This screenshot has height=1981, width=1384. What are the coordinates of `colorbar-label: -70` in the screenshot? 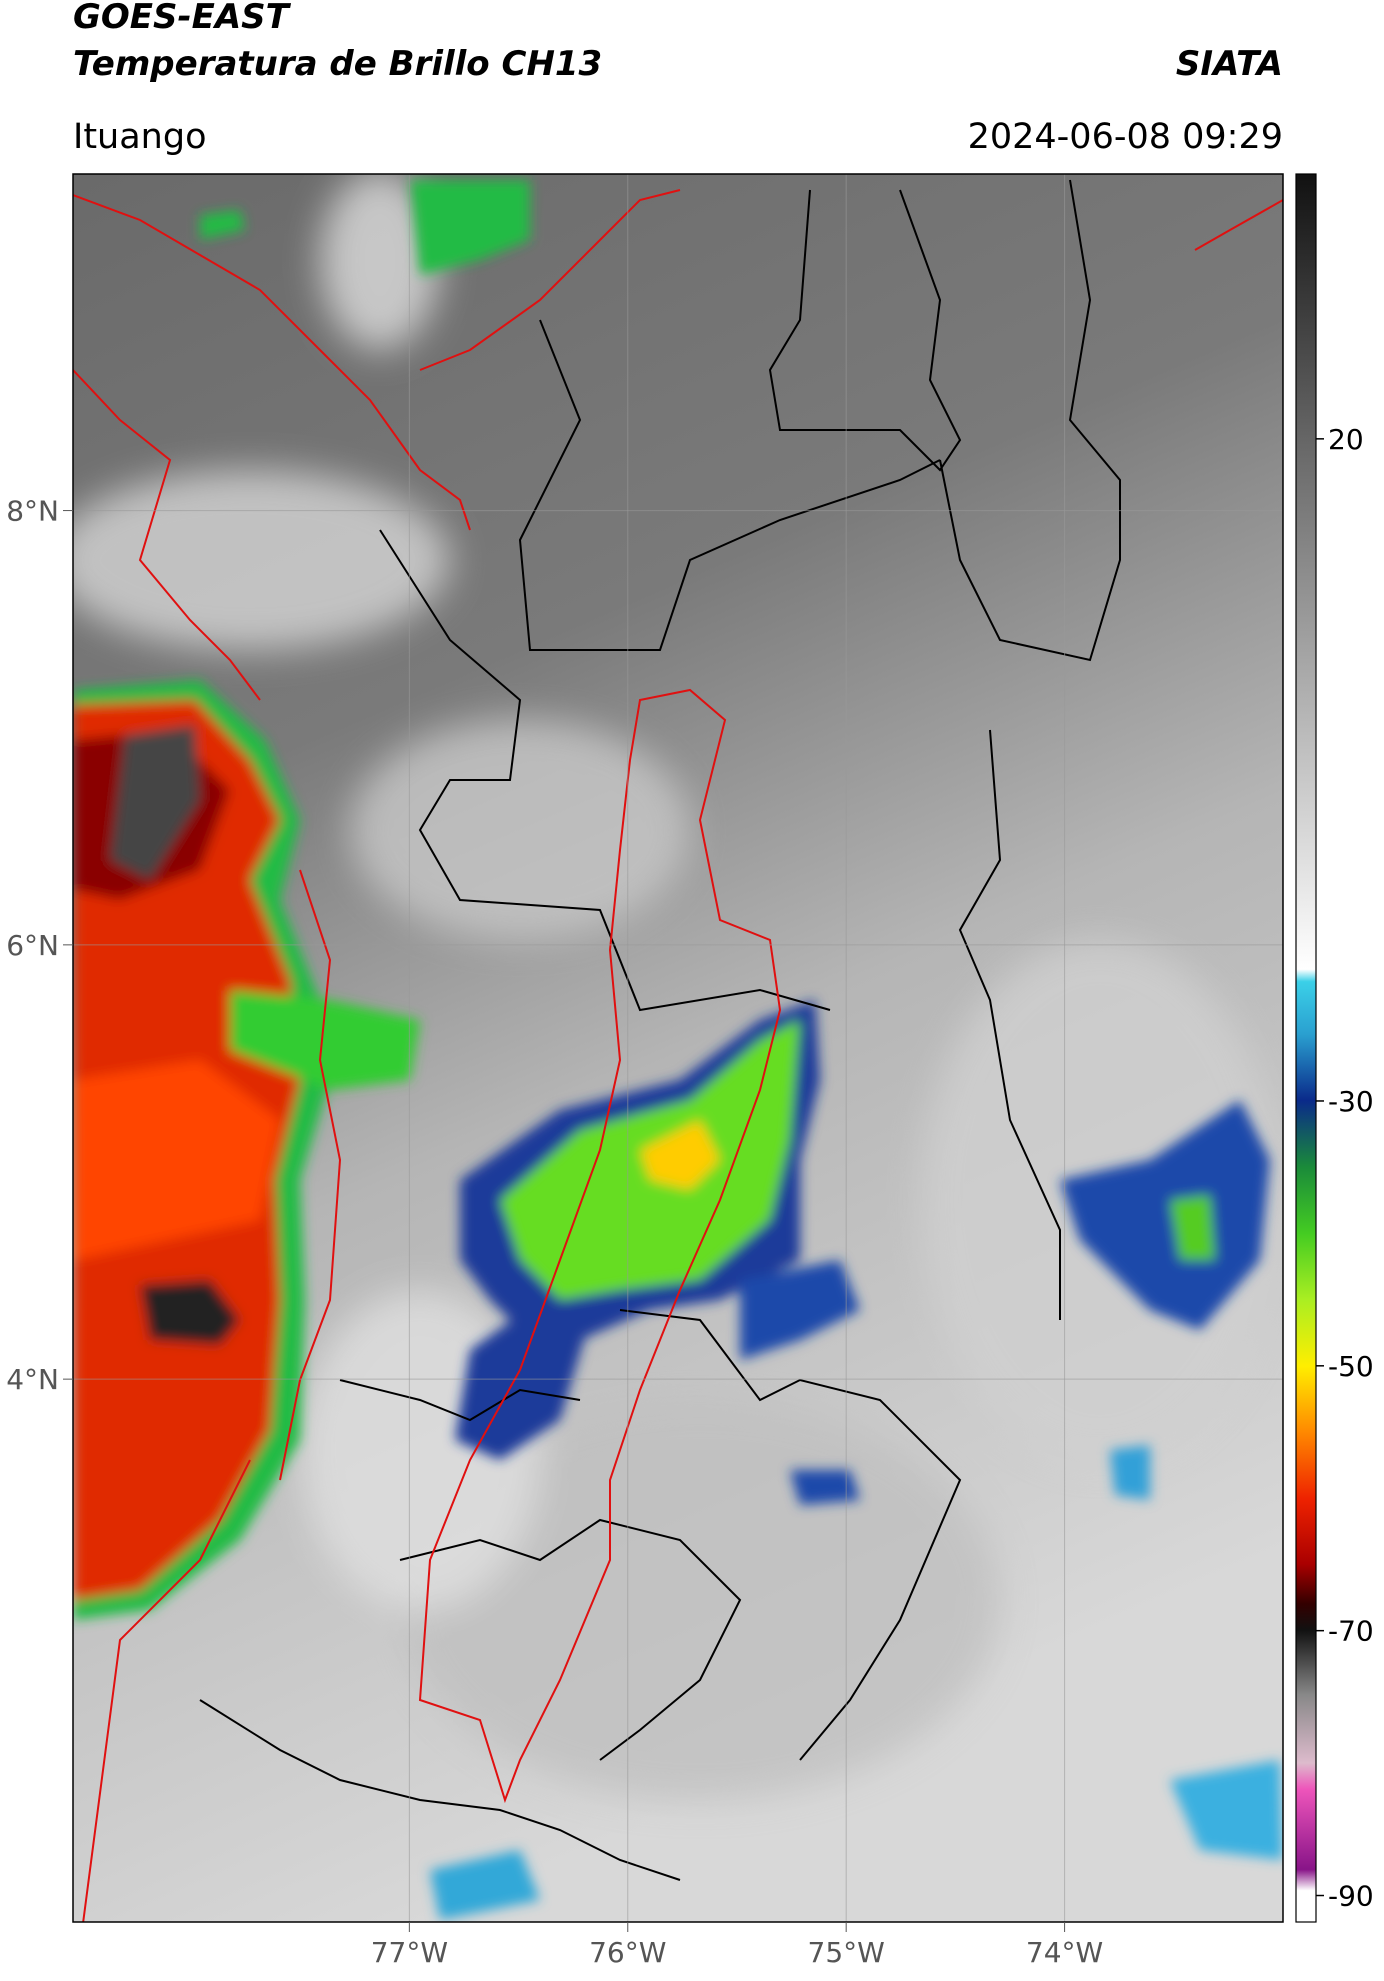 It's located at (1351, 1631).